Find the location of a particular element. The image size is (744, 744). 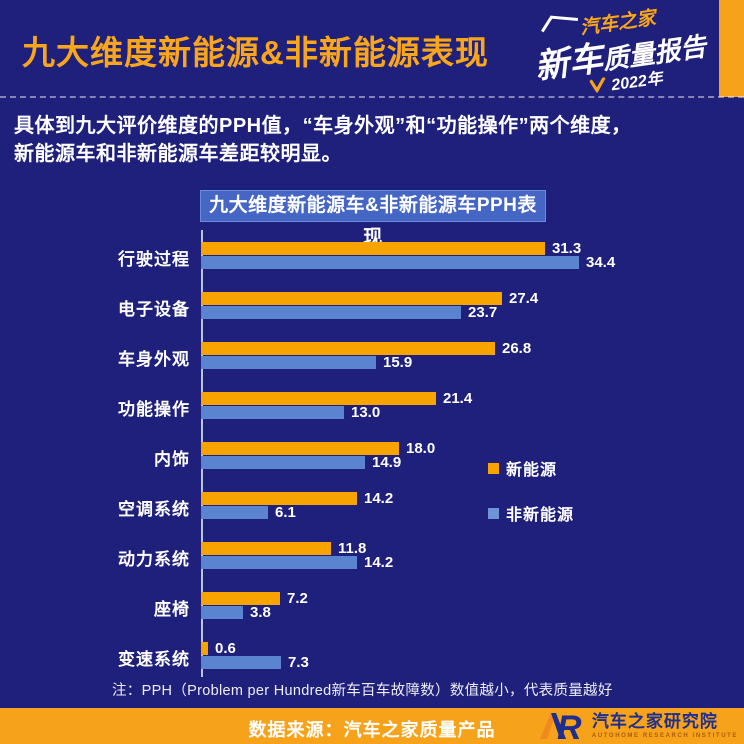

value-label: 15.9 is located at coordinates (398, 362).